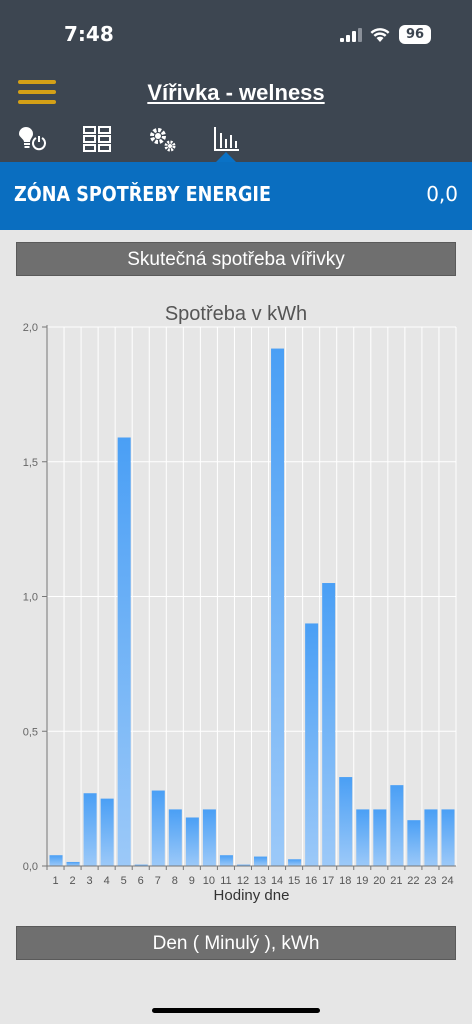 The image size is (472, 1024). I want to click on actual-consumption-button: Skutečná spotřeba vířivky, so click(236, 259).